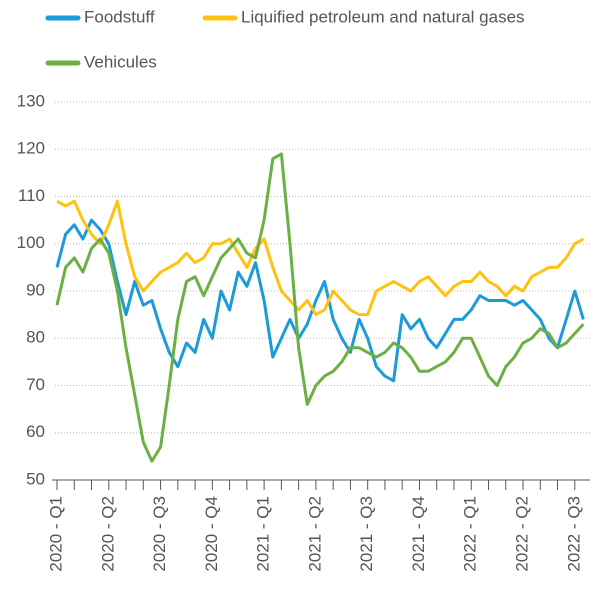 The width and height of the screenshot is (598, 608). What do you see at coordinates (31, 195) in the screenshot?
I see `y-tick-label: 110` at bounding box center [31, 195].